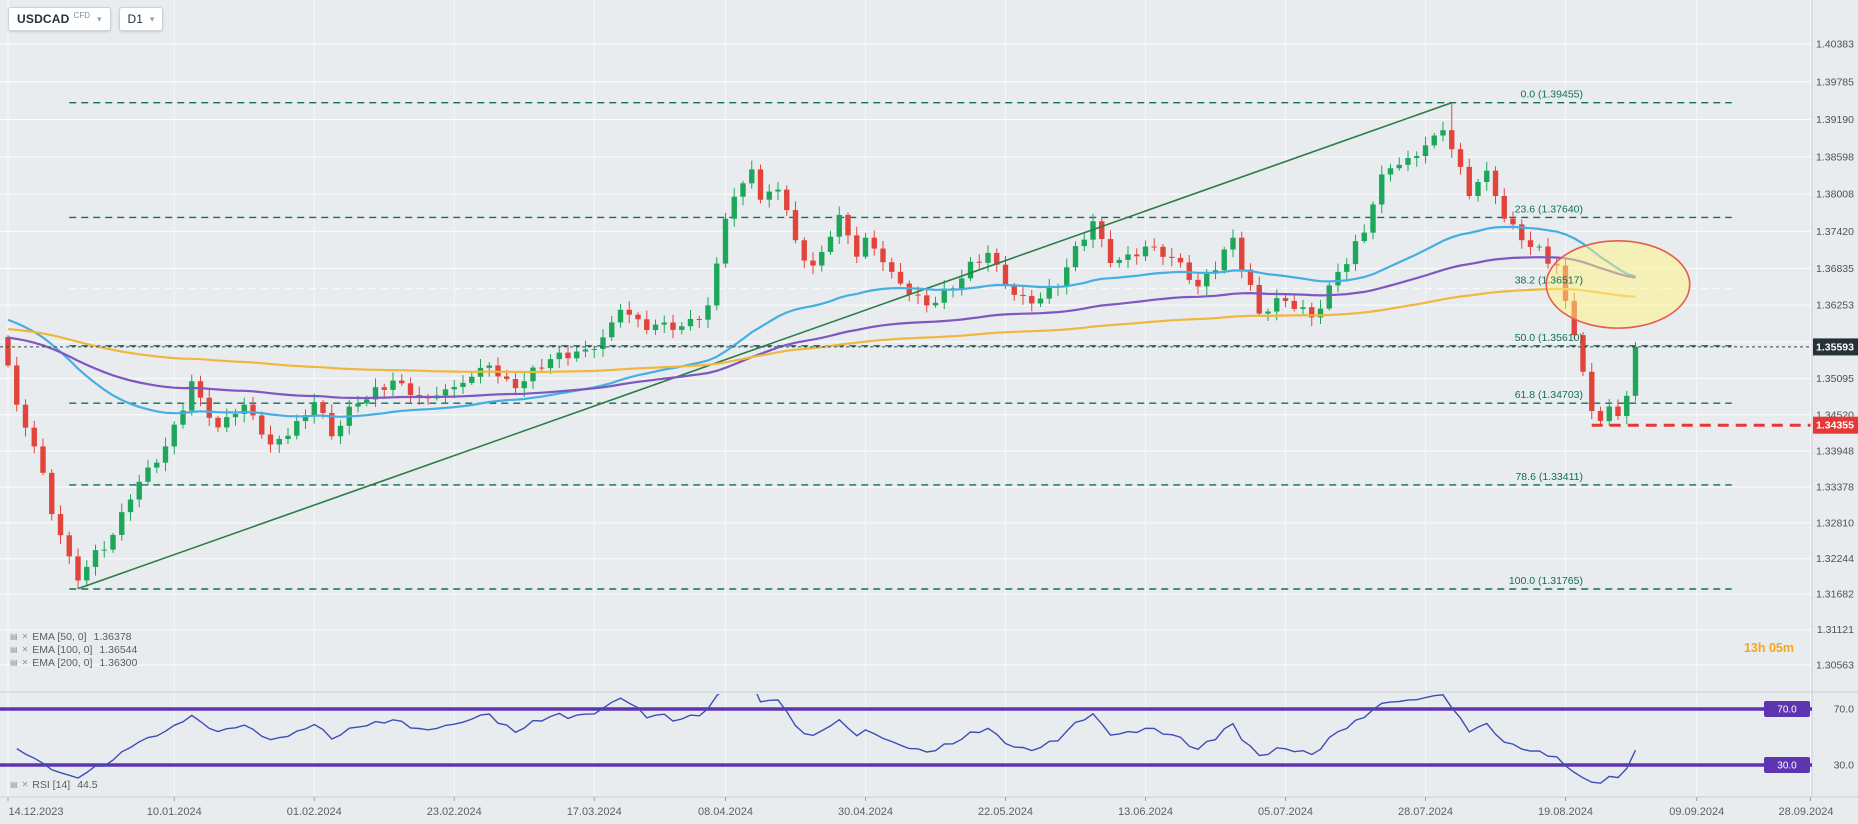 The height and width of the screenshot is (824, 1858). I want to click on timeframe-selector: D1 ▾, so click(141, 19).